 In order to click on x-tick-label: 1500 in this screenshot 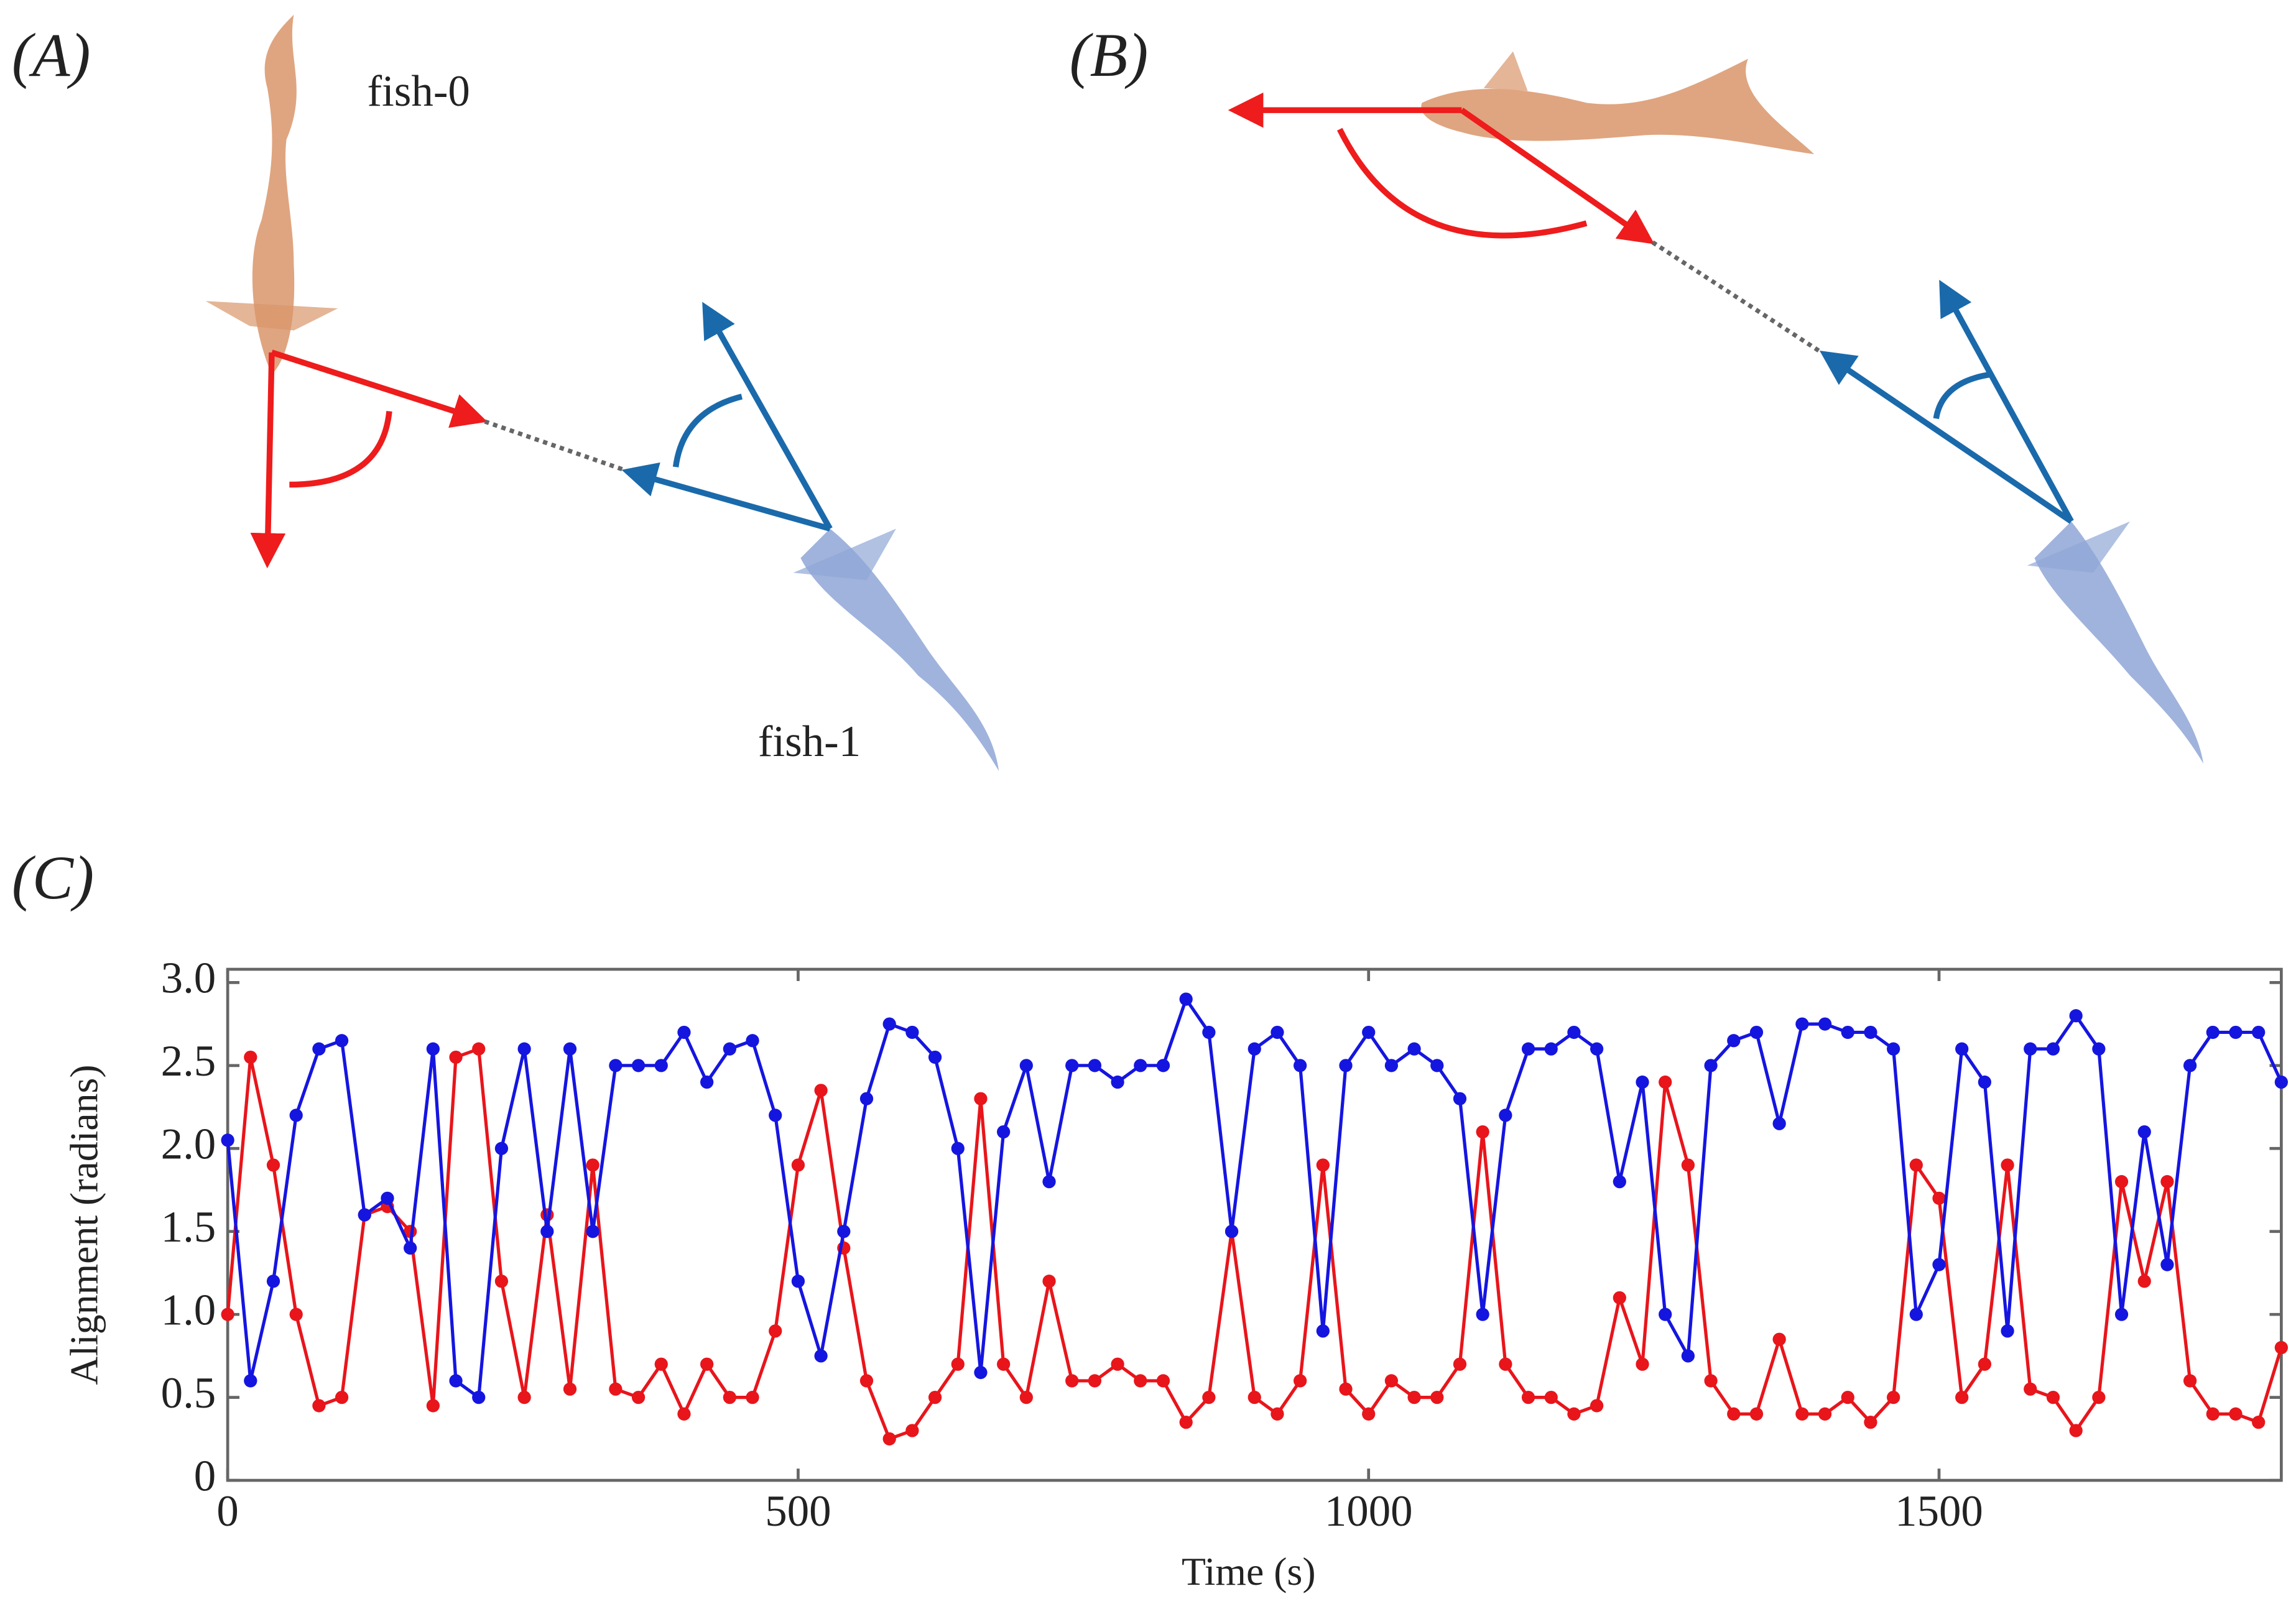, I will do `click(1939, 1511)`.